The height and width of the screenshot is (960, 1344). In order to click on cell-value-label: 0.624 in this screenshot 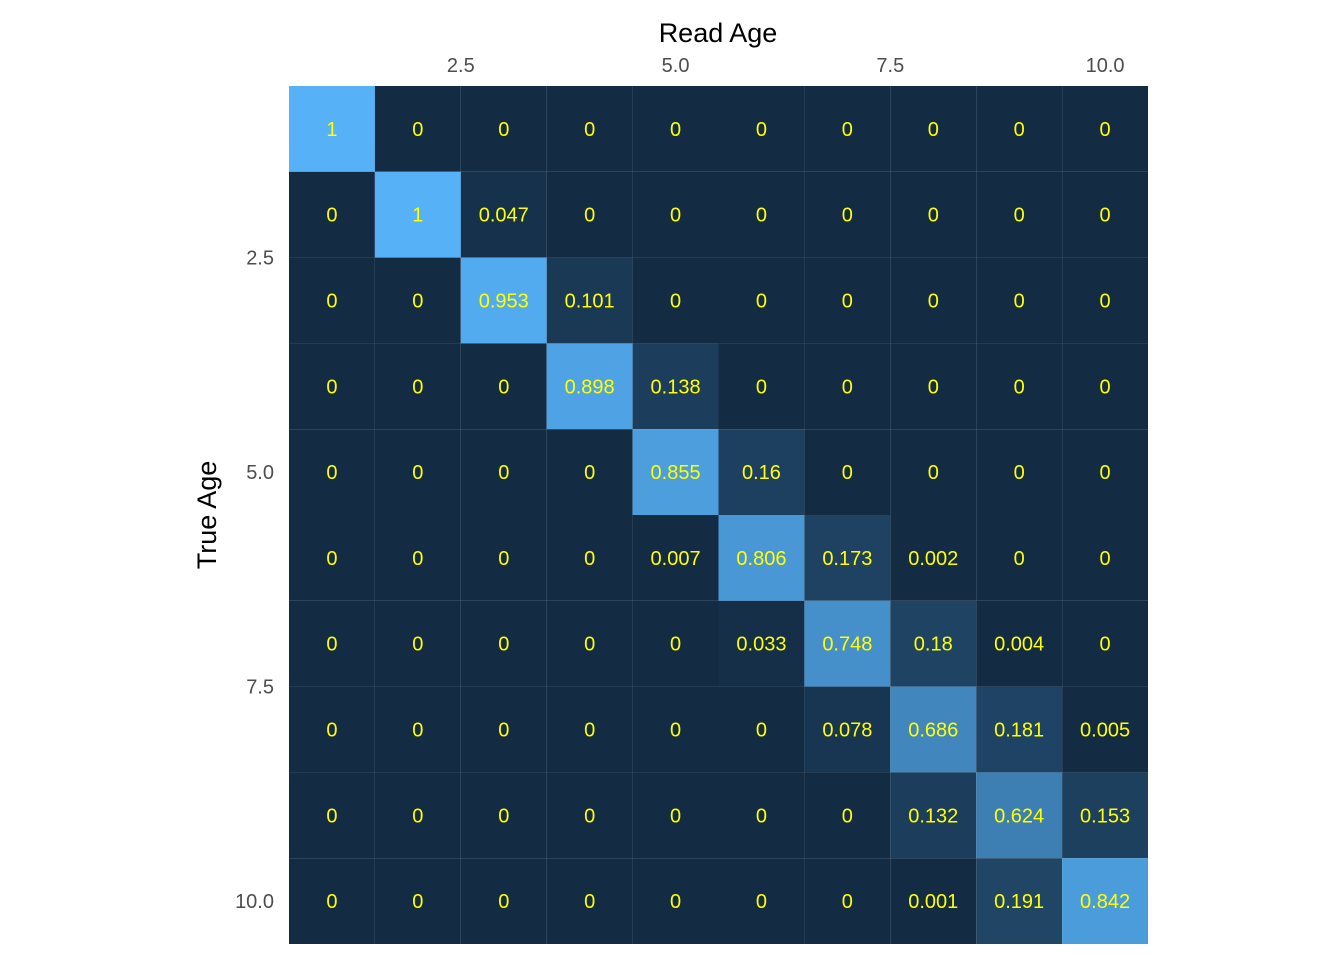, I will do `click(1019, 816)`.